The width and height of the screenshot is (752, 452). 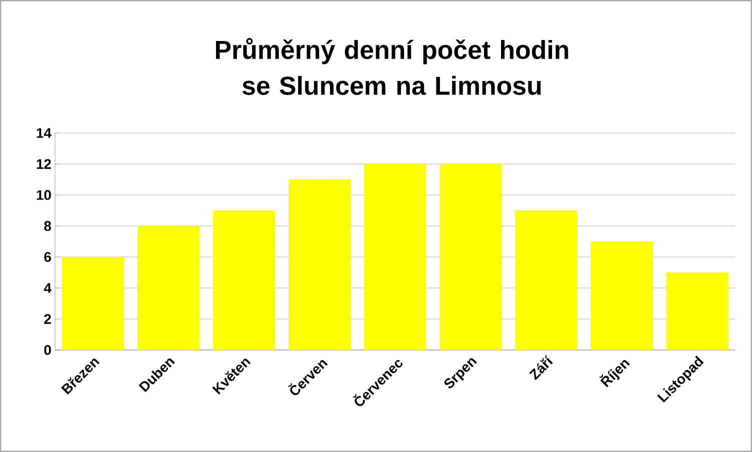 I want to click on y-tick-label: 12, so click(x=43, y=164).